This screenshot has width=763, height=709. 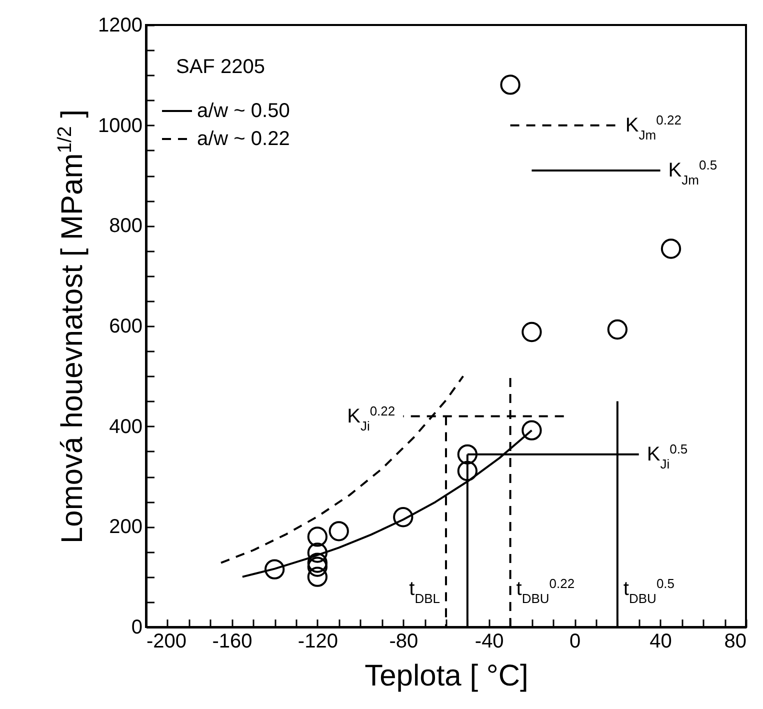 I want to click on legend-label: a/w ~ 0.50, so click(x=243, y=111).